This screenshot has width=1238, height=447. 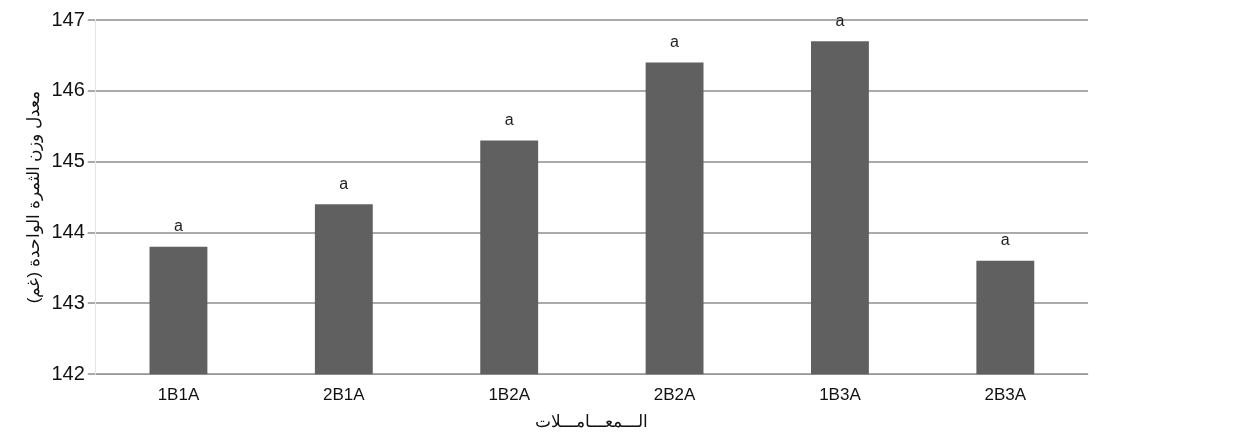 I want to click on y-tick-label: 147, so click(x=68, y=18).